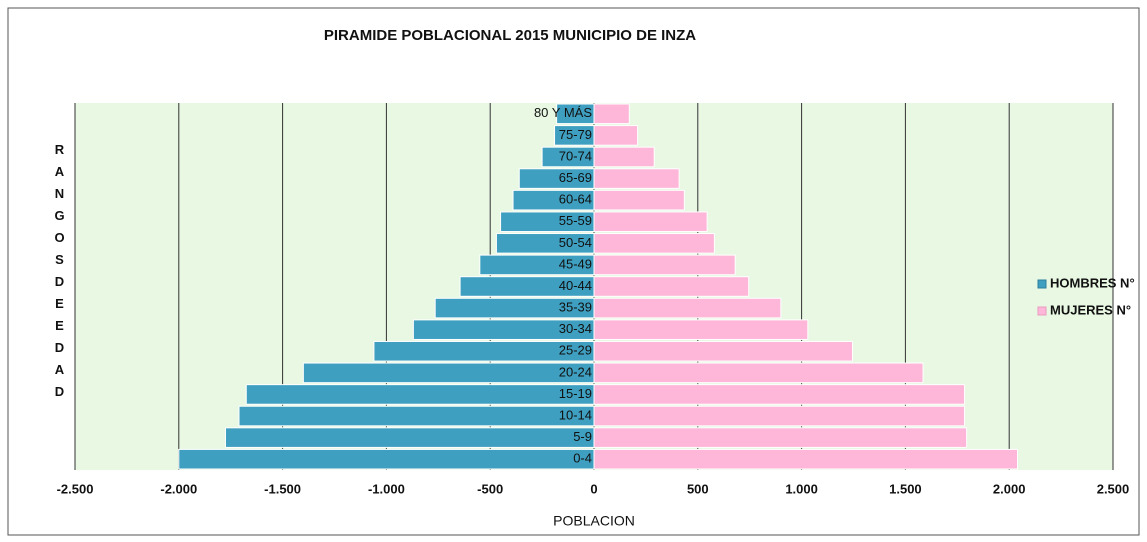  I want to click on y-tick-label: 45-49, so click(575, 263).